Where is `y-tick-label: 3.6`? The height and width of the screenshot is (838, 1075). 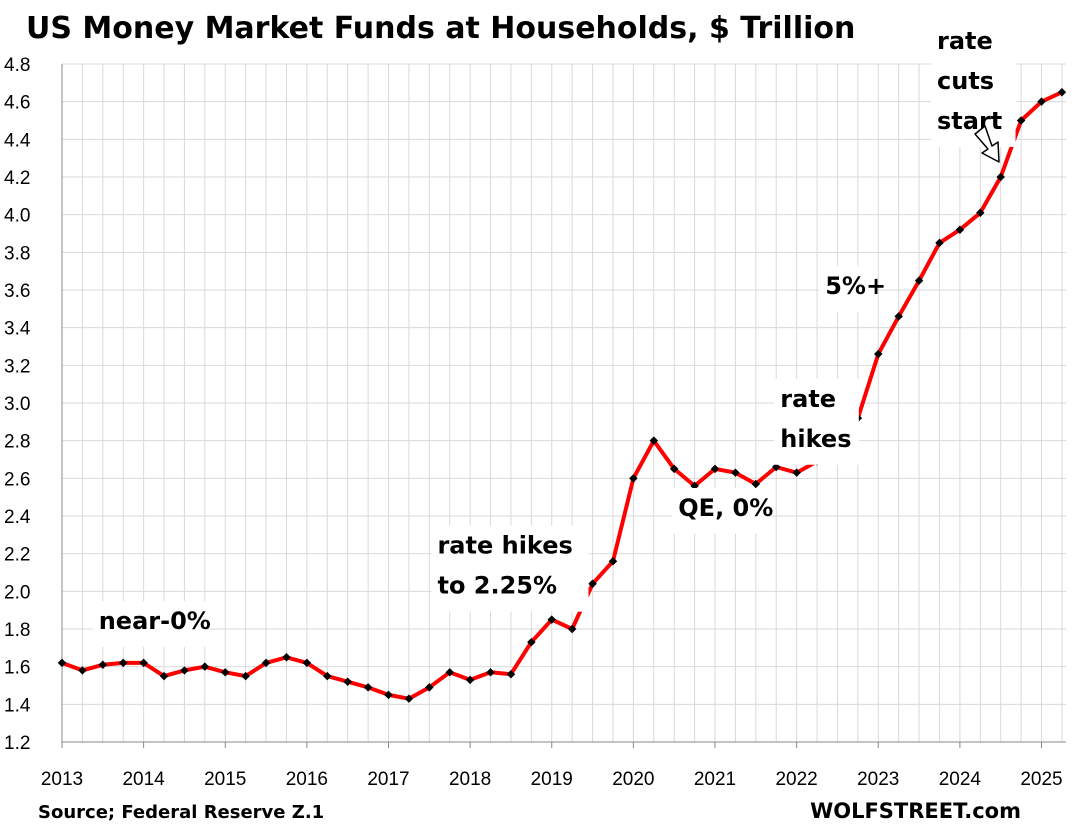 y-tick-label: 3.6 is located at coordinates (17, 291).